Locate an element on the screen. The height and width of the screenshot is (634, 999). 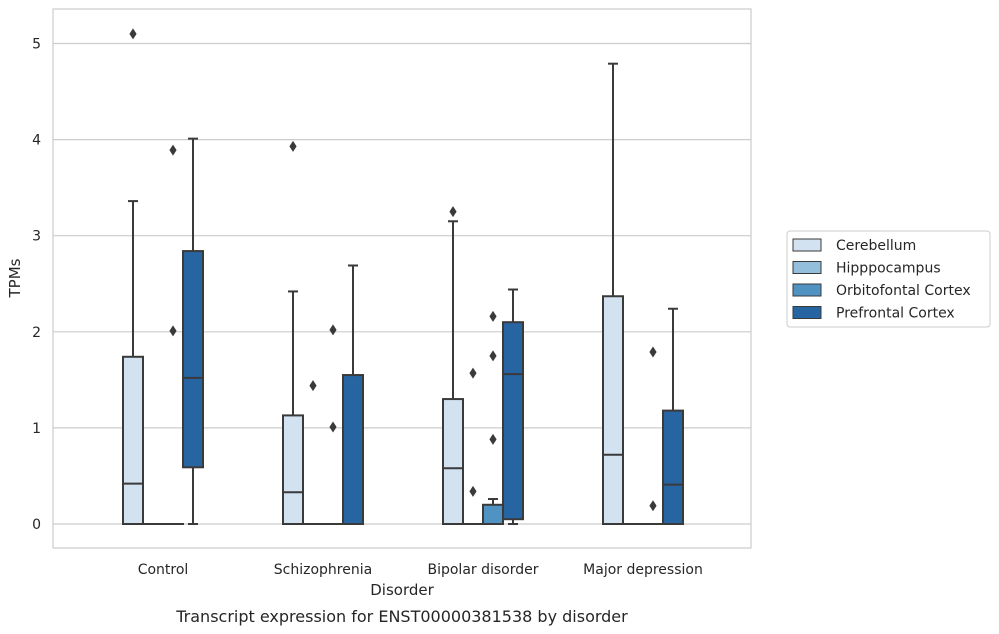
y-tick-label: 1 is located at coordinates (36, 429).